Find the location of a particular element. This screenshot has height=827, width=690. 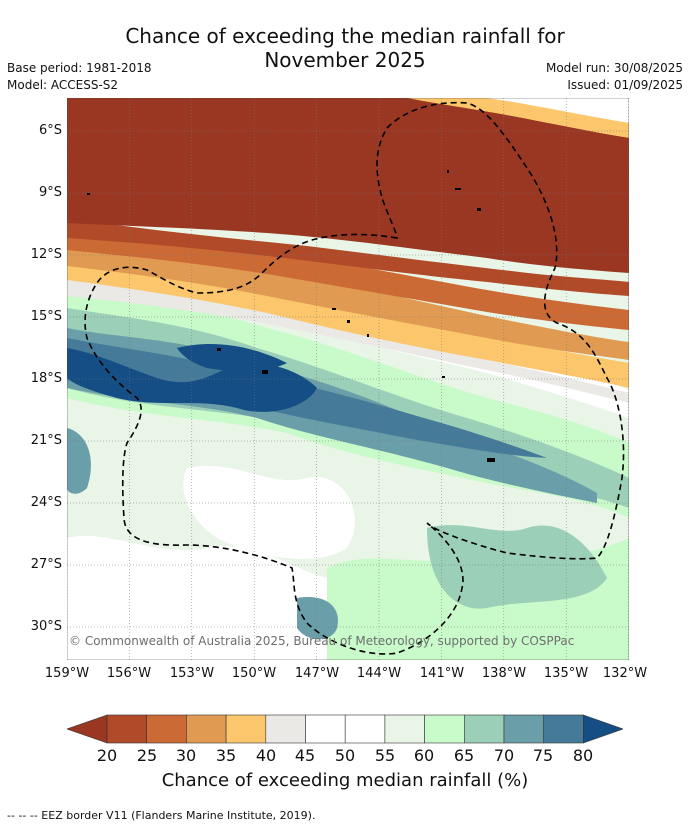

colorbar-tick-25: 25 is located at coordinates (147, 755).